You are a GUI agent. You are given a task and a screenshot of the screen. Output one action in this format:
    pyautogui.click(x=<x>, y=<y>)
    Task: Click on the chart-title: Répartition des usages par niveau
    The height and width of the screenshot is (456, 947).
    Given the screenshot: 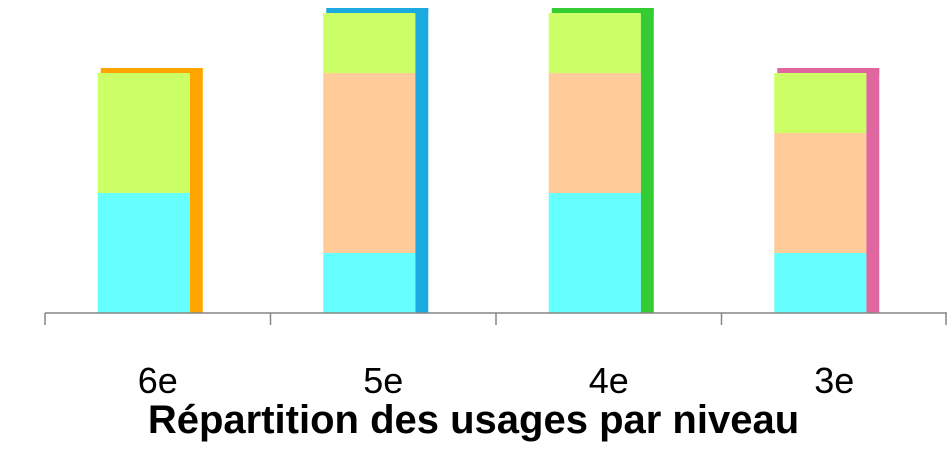 What is the action you would take?
    pyautogui.click(x=473, y=420)
    